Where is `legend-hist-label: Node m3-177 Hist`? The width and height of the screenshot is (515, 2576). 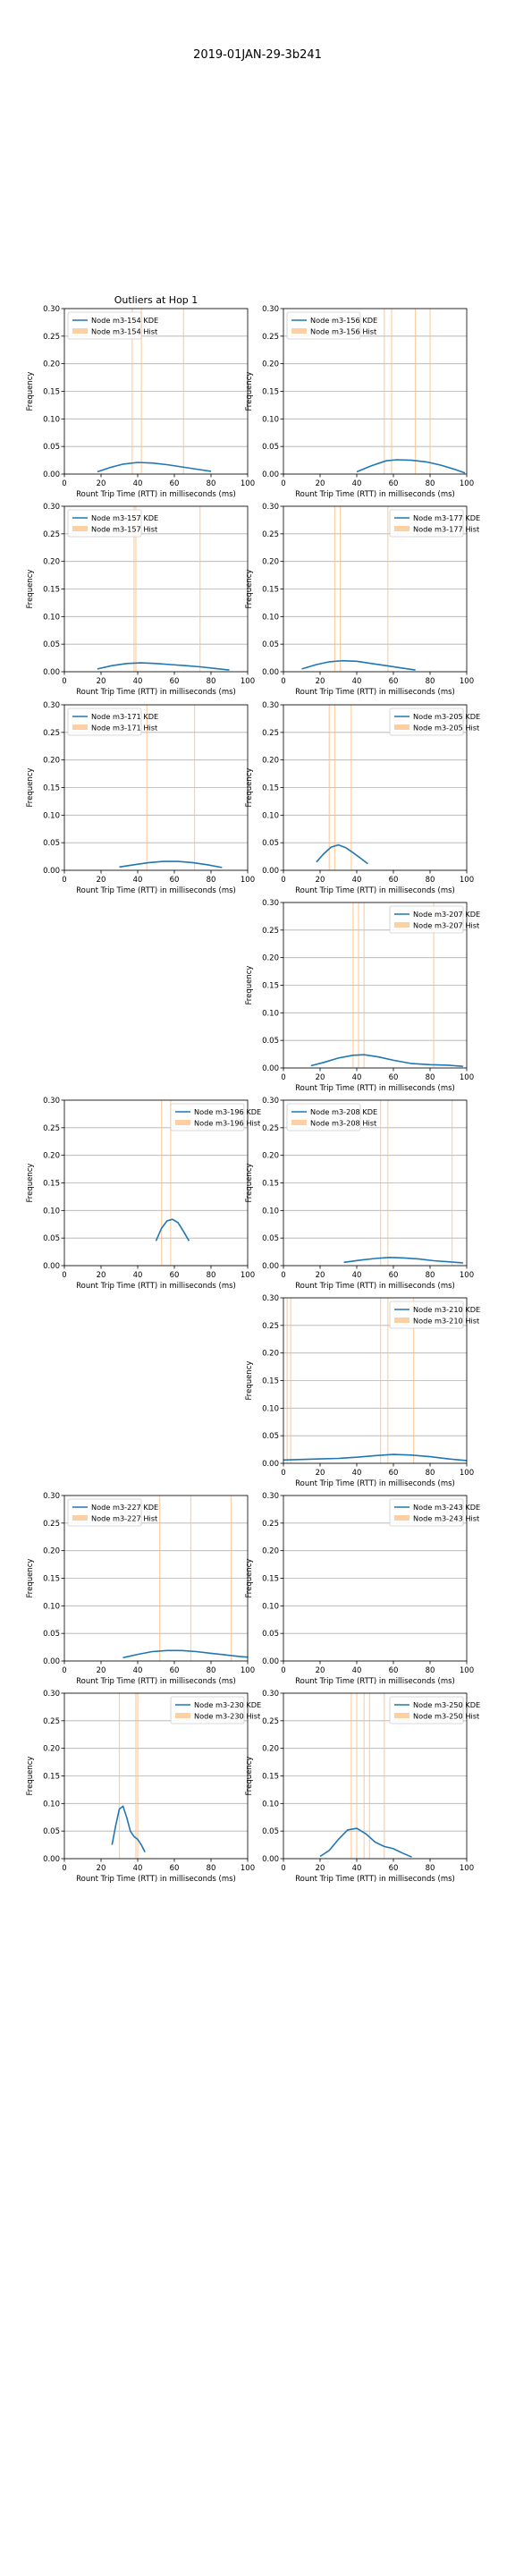 legend-hist-label: Node m3-177 Hist is located at coordinates (446, 529).